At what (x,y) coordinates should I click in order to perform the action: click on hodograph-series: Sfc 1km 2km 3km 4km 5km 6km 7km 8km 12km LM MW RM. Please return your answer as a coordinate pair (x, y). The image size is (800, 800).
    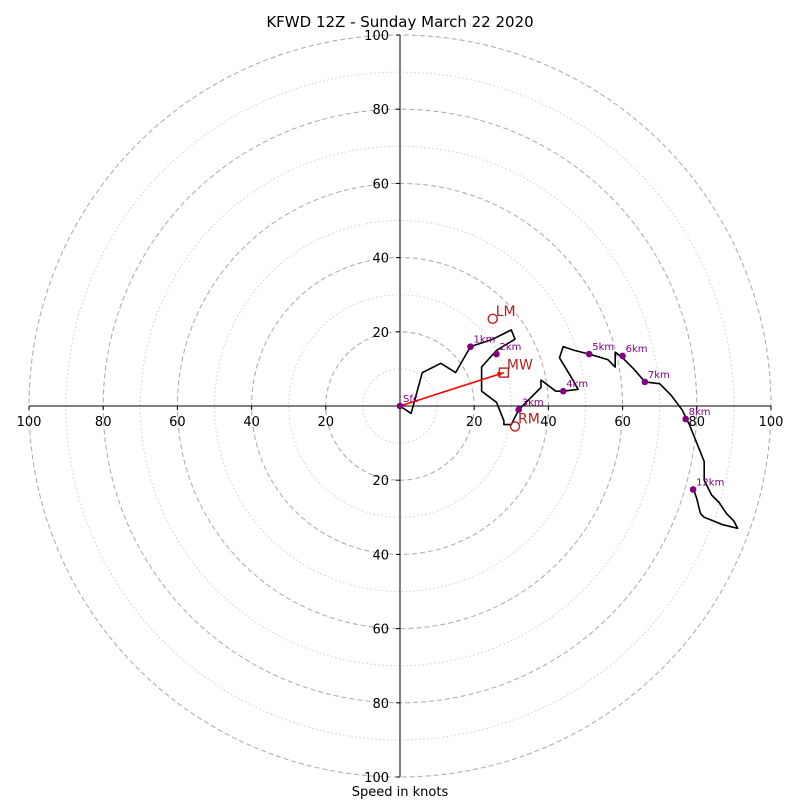
    Looking at the image, I should click on (567, 417).